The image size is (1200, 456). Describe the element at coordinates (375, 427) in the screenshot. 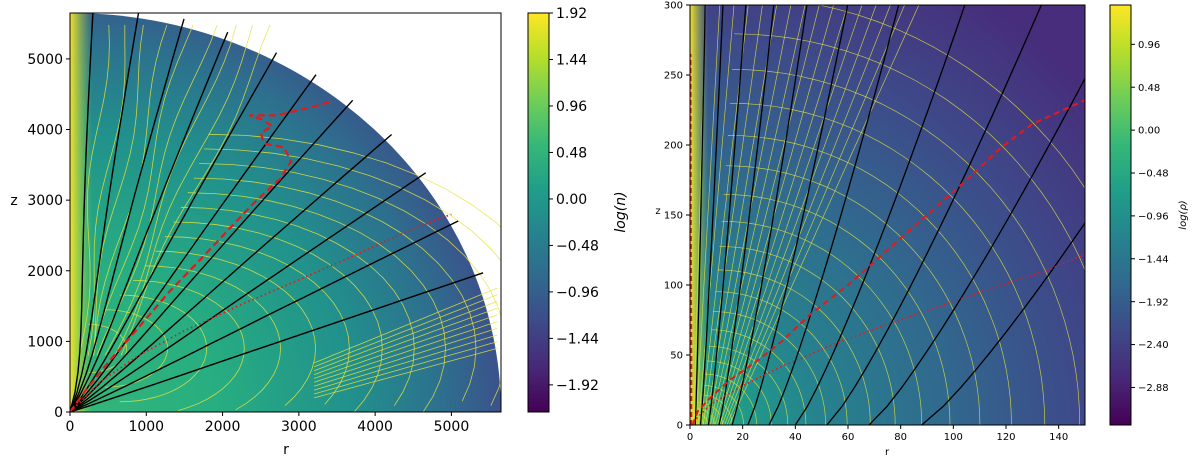

I see `x-tick-label: 4000` at that location.